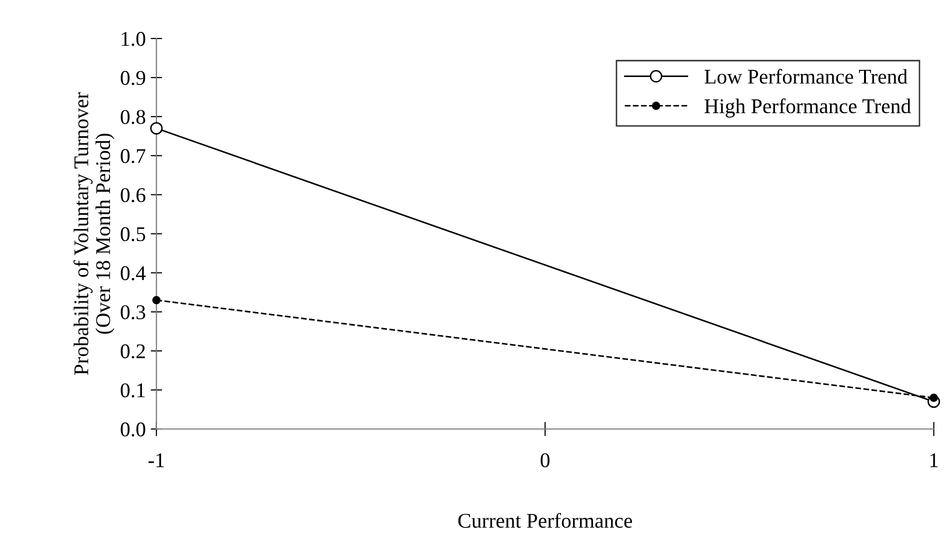  What do you see at coordinates (156, 460) in the screenshot?
I see `x-tick-label: -1` at bounding box center [156, 460].